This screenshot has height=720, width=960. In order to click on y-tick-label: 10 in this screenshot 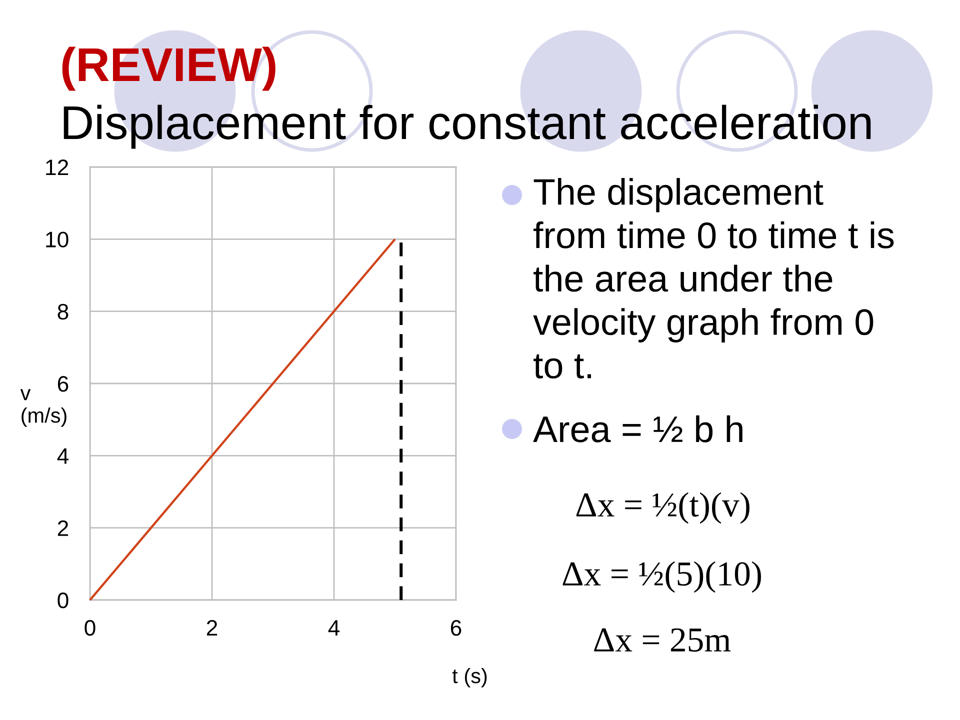, I will do `click(57, 240)`.